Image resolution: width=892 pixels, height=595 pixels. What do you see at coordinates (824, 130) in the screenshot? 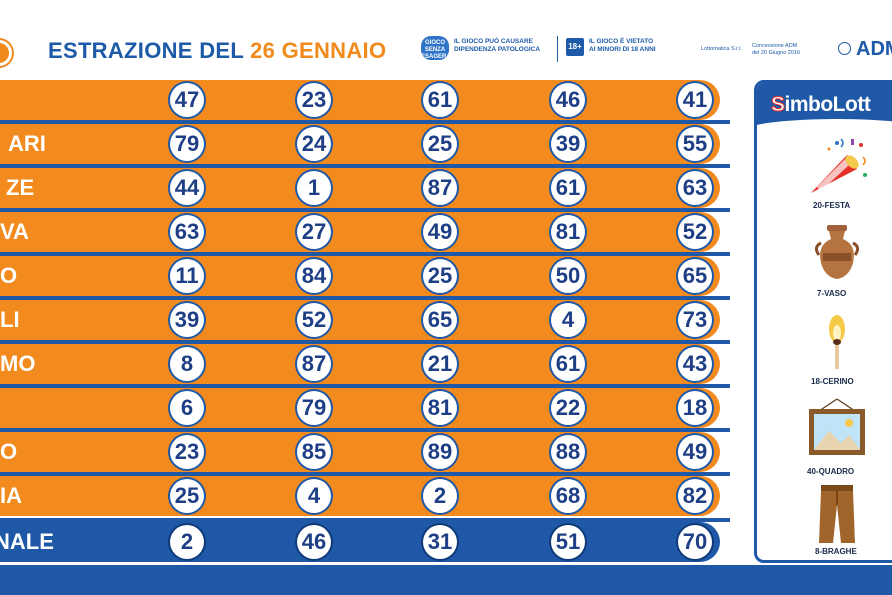
I see `simbolotto-header-curve` at bounding box center [824, 130].